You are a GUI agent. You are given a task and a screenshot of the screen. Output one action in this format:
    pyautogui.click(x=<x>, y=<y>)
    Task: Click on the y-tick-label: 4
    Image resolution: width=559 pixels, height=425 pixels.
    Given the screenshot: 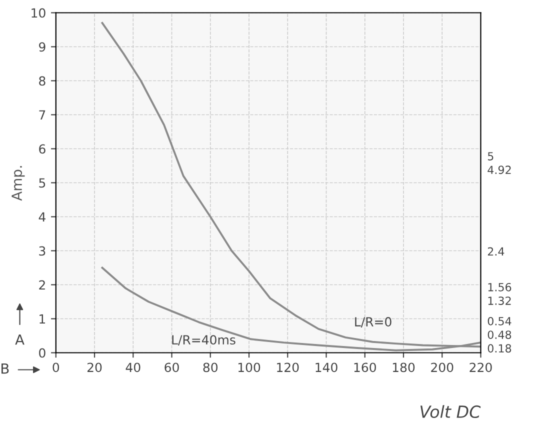 What is the action you would take?
    pyautogui.click(x=42, y=217)
    